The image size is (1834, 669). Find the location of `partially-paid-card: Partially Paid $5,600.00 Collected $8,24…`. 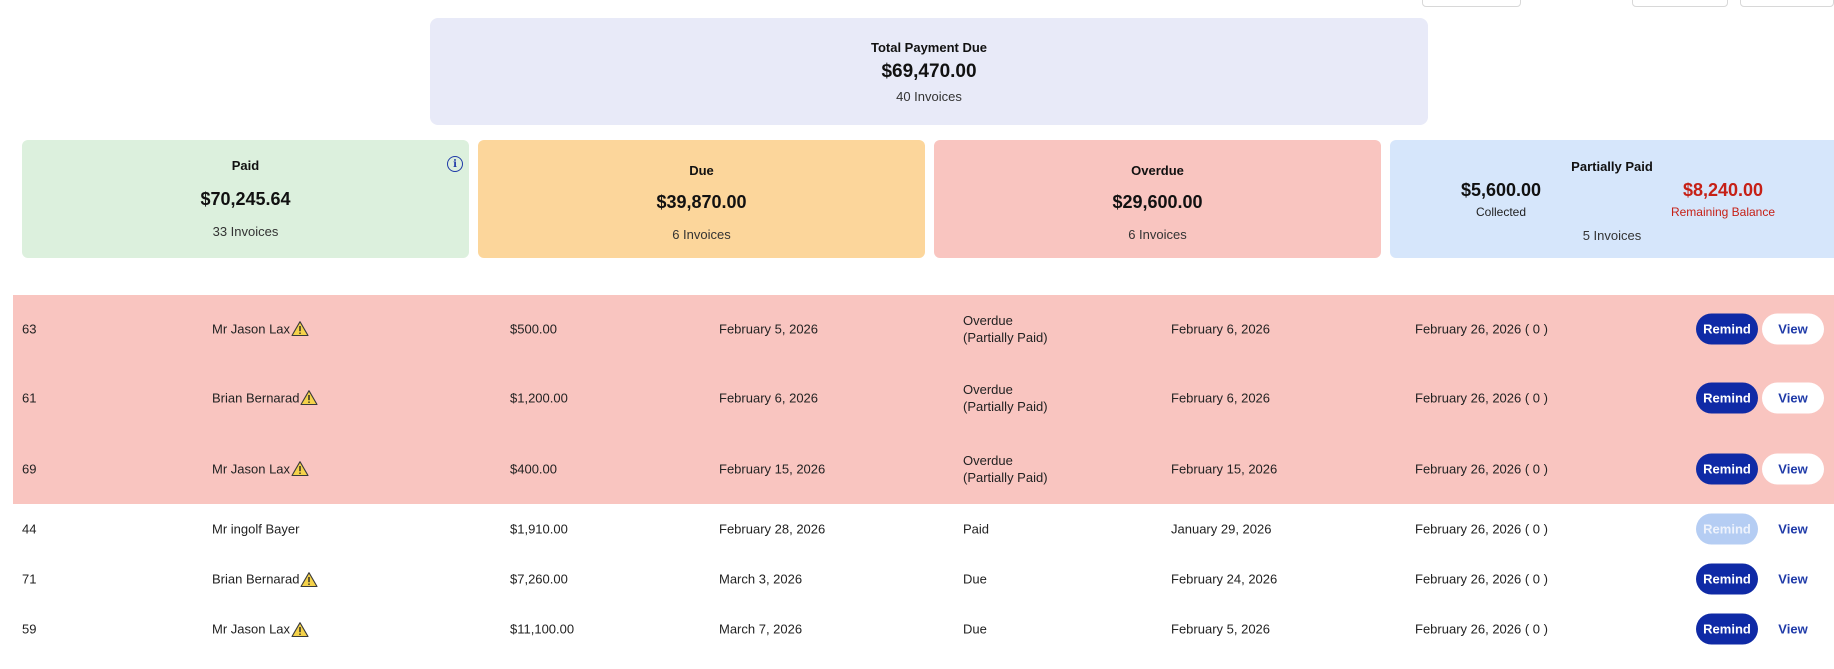

partially-paid-card: Partially Paid $5,600.00 Collected $8,24… is located at coordinates (1612, 199).